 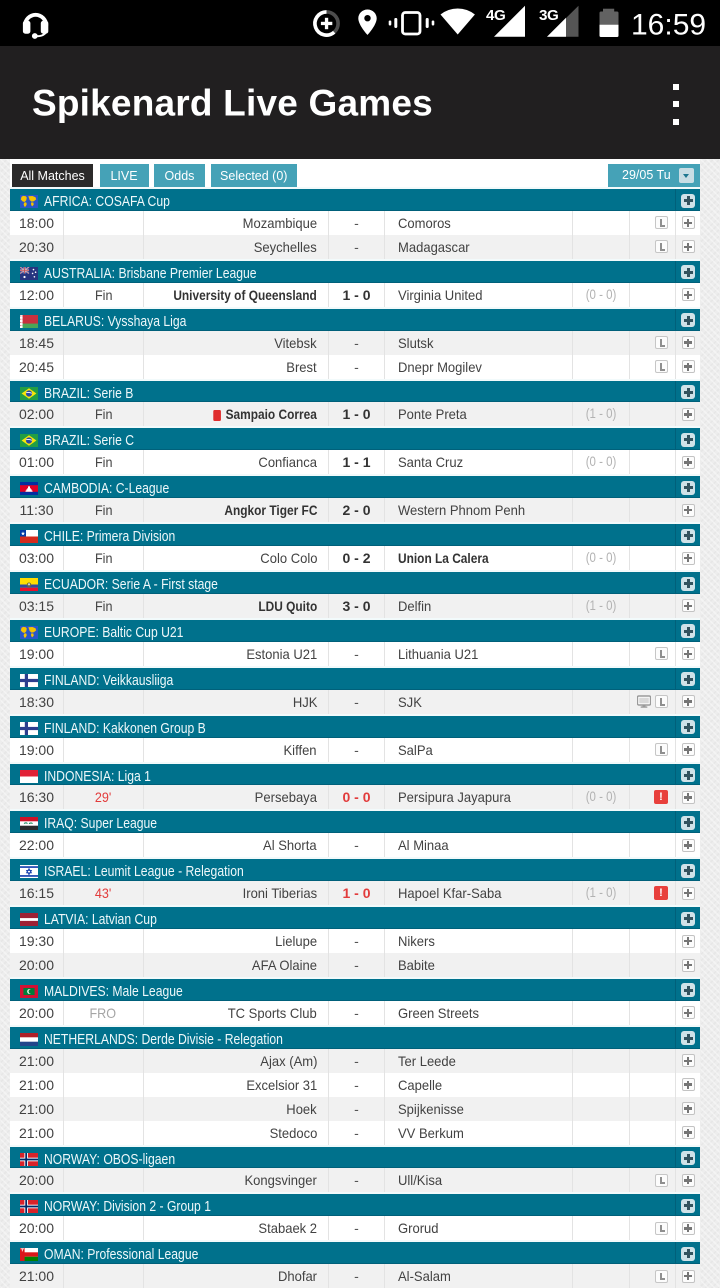 What do you see at coordinates (548, 15) in the screenshot?
I see `svg-text: 3G` at bounding box center [548, 15].